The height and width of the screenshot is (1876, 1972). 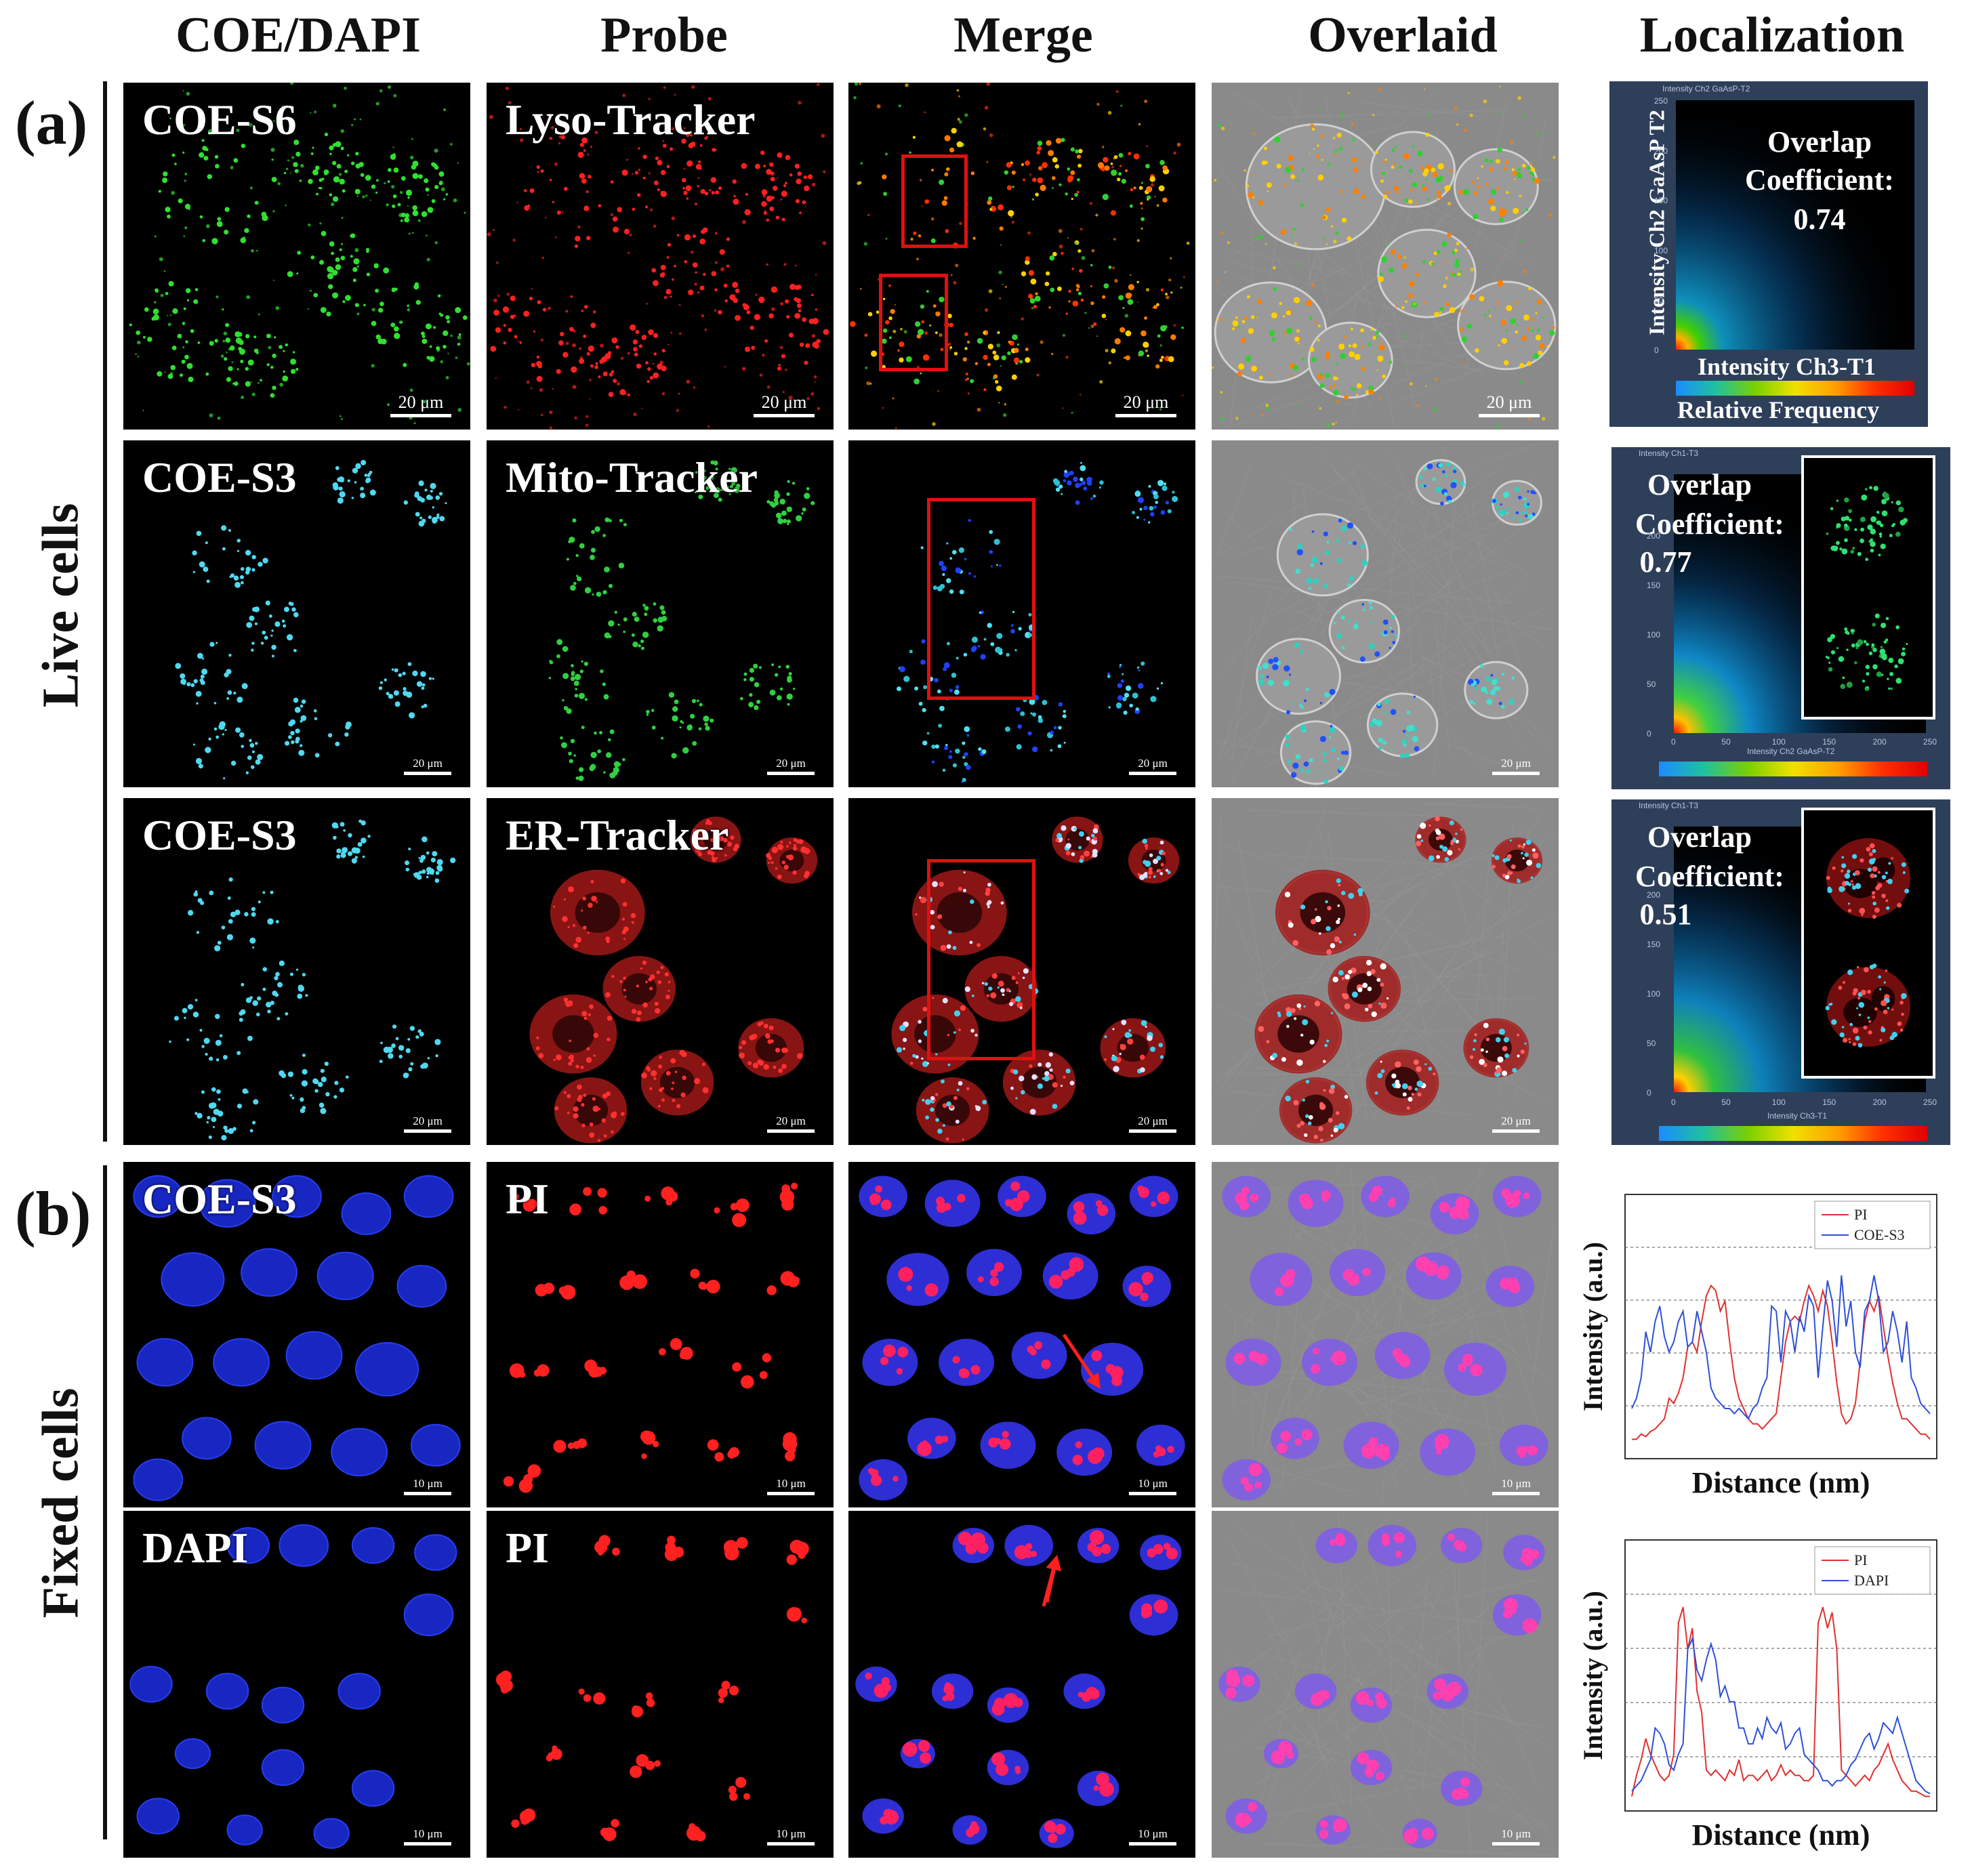 I want to click on micrograph-panel: COE-S6 20 μm, so click(x=296, y=256).